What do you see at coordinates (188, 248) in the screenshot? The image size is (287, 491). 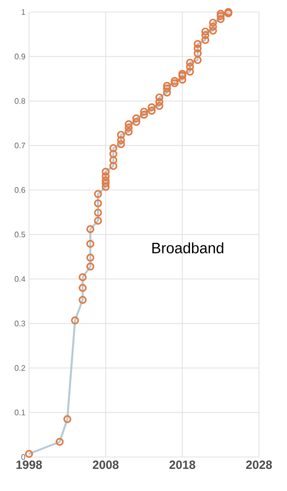 I see `annotation: Broadband` at bounding box center [188, 248].